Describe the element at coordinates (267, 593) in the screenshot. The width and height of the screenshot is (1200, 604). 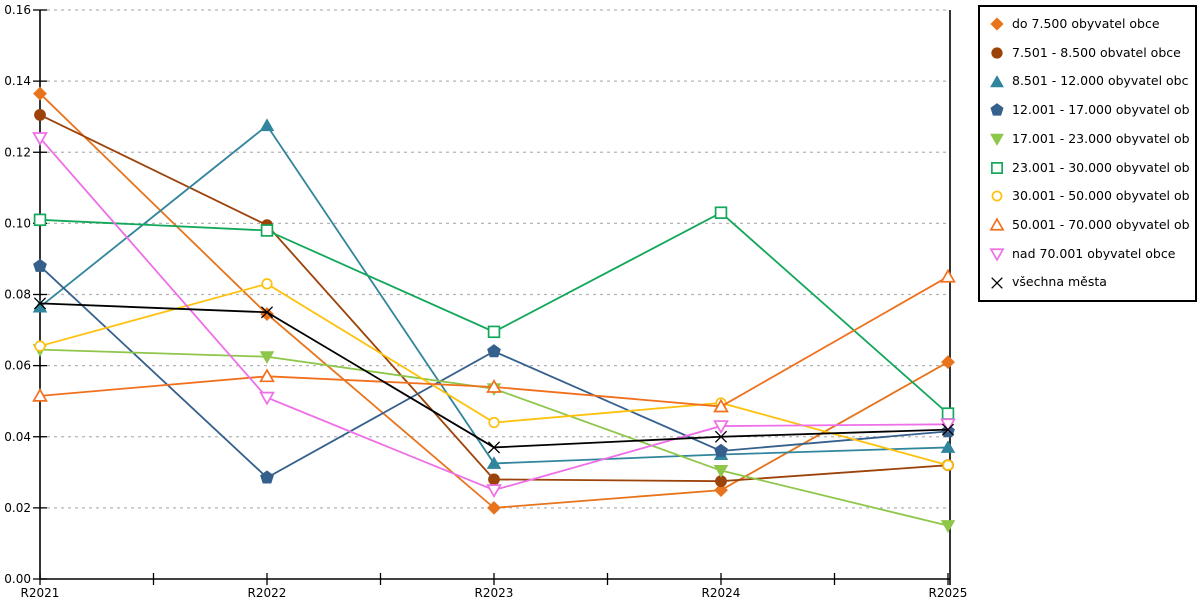
I see `x-axis-label: R2022` at that location.